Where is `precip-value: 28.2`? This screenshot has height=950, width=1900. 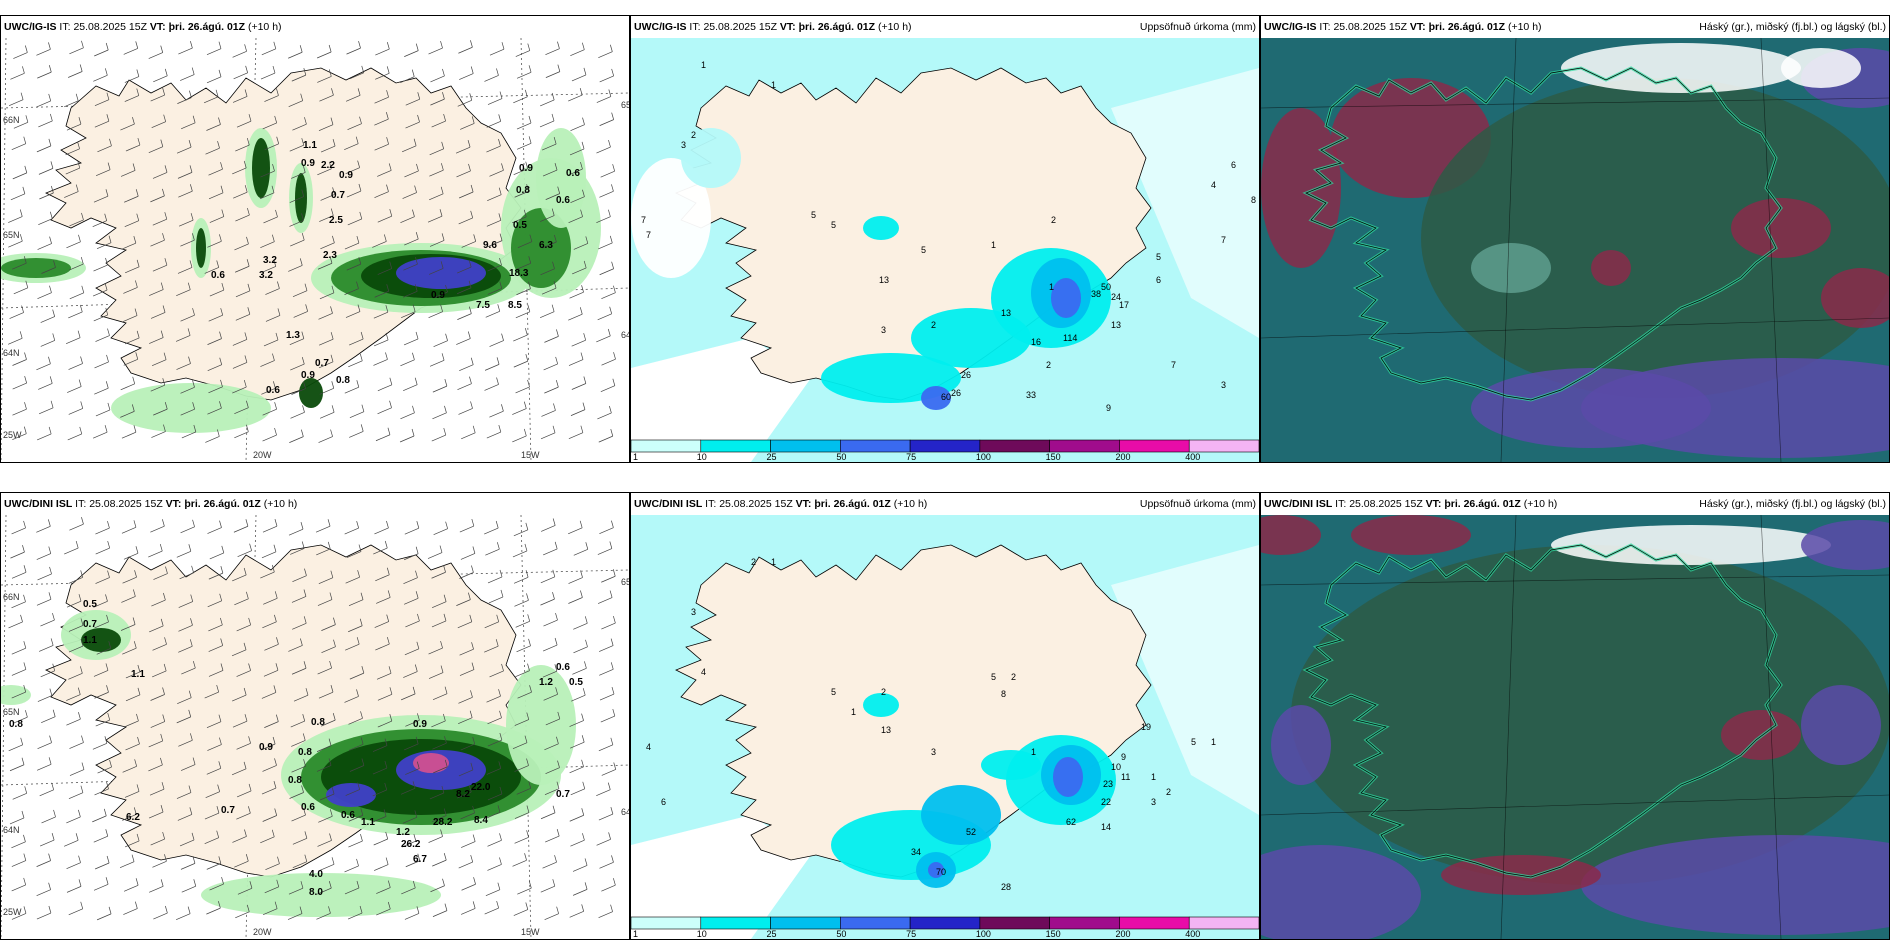 precip-value: 28.2 is located at coordinates (443, 822).